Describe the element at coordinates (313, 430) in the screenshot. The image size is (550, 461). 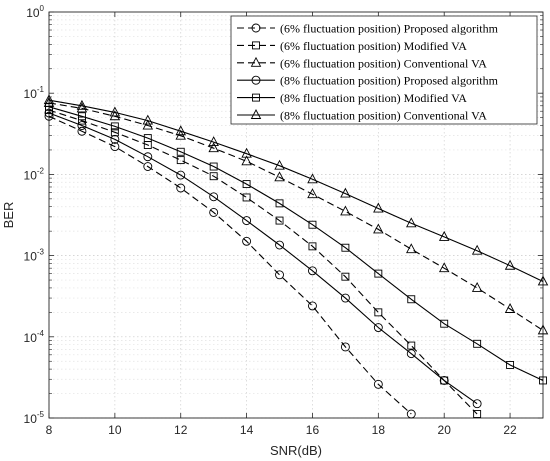
I see `x-tick-label: 16` at that location.